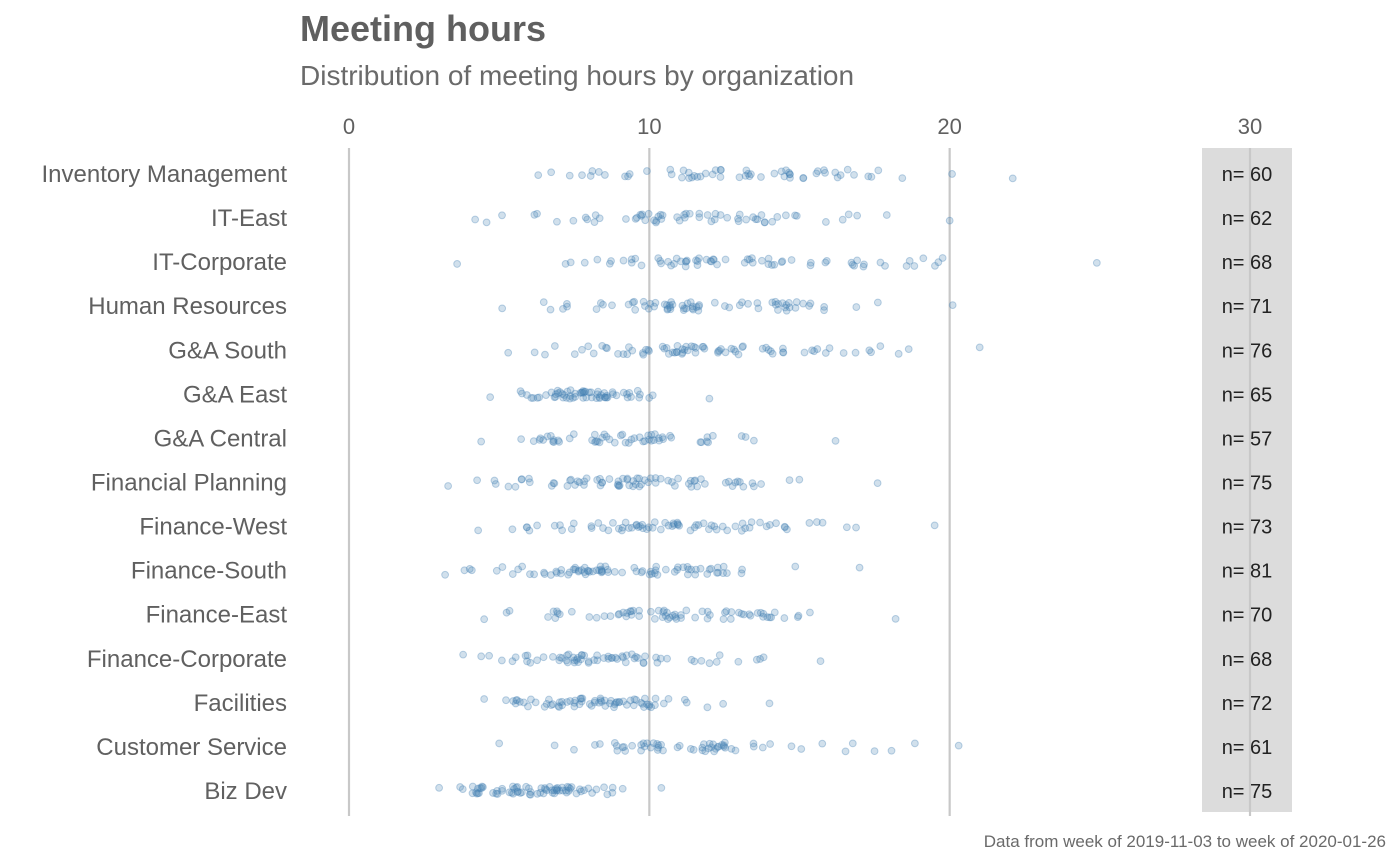 The height and width of the screenshot is (866, 1400). Describe the element at coordinates (191, 747) in the screenshot. I see `y-category-label: Customer Service` at that location.